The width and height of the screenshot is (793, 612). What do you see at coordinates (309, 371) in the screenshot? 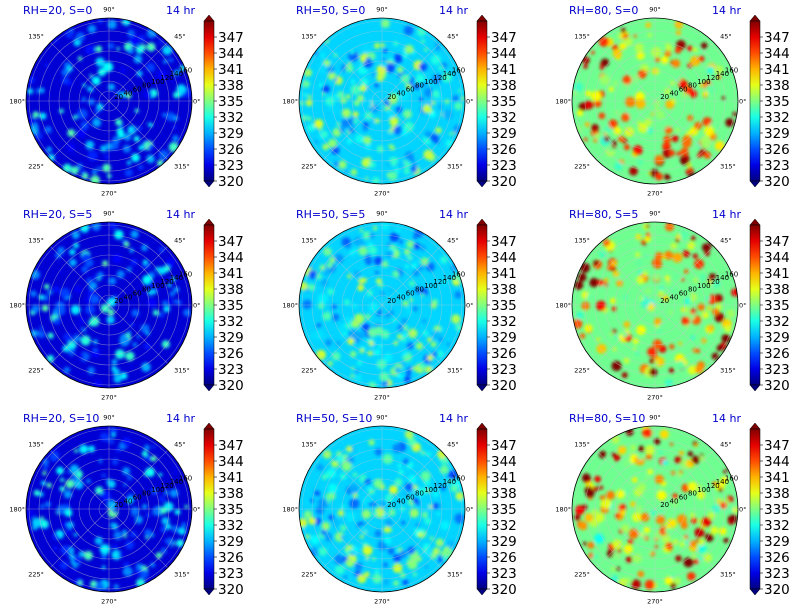
I see `angle-tick-label: 225°` at bounding box center [309, 371].